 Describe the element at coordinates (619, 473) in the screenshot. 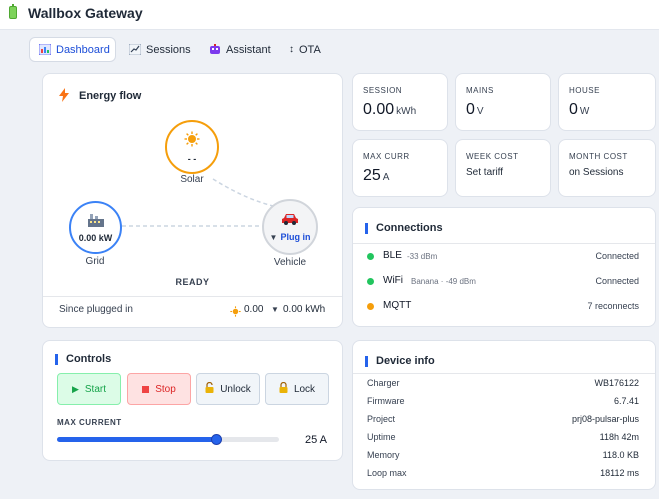

I see `info-value: 18112 ms` at that location.